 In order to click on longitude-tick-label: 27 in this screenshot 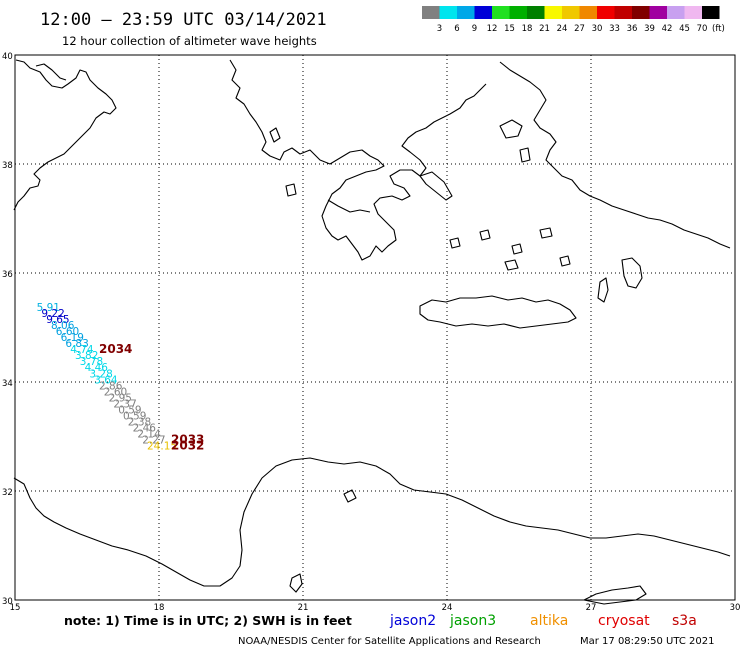, I will do `click(591, 608)`.